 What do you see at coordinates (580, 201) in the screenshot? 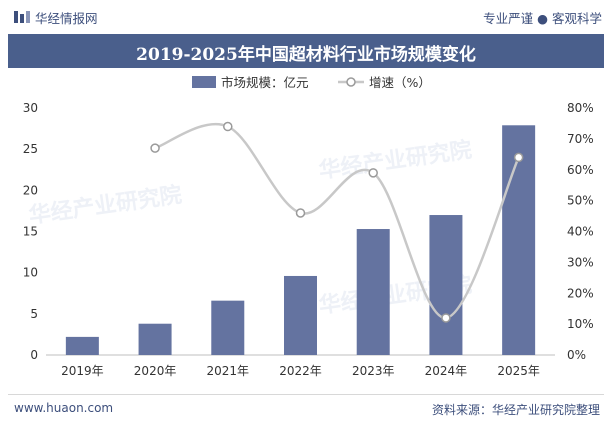
I see `y-right-tick-label: 50%` at bounding box center [580, 201].